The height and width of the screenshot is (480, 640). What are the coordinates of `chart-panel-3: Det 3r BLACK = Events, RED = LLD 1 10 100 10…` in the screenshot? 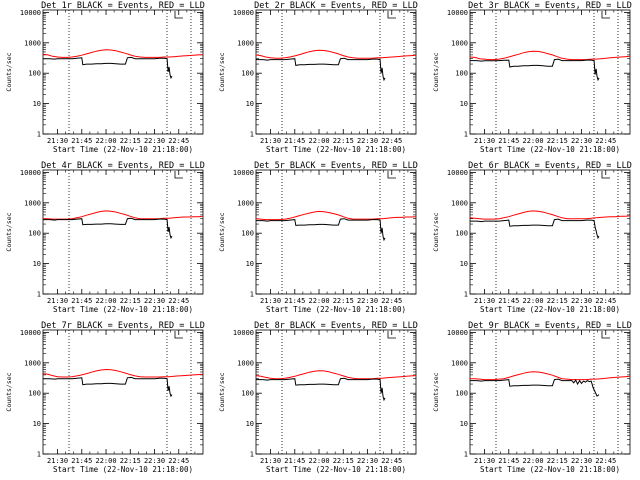 It's located at (532, 77).